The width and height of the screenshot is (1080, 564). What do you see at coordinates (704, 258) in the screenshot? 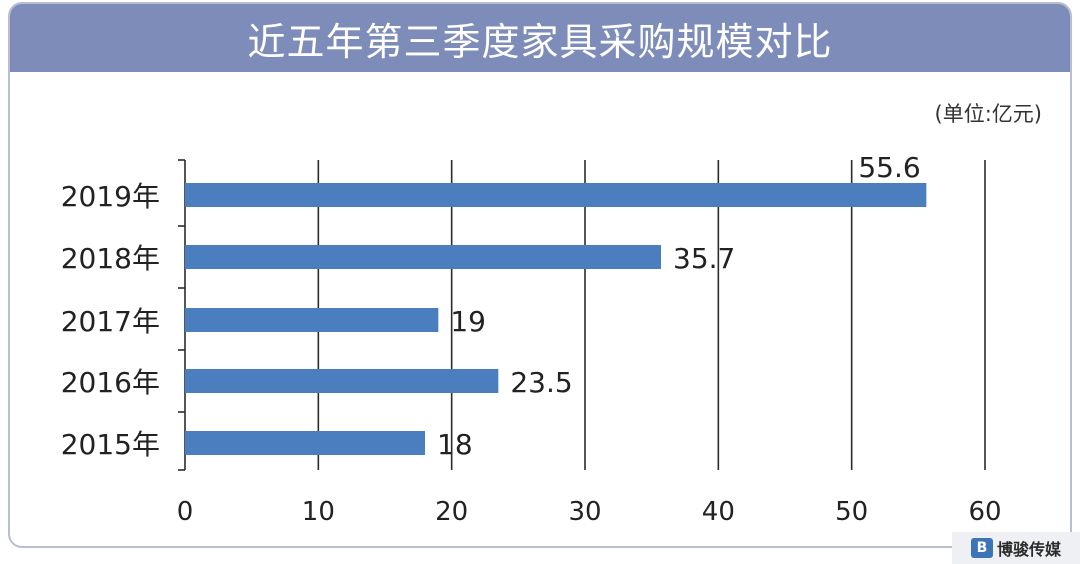
I see `value-label: 35.7` at bounding box center [704, 258].